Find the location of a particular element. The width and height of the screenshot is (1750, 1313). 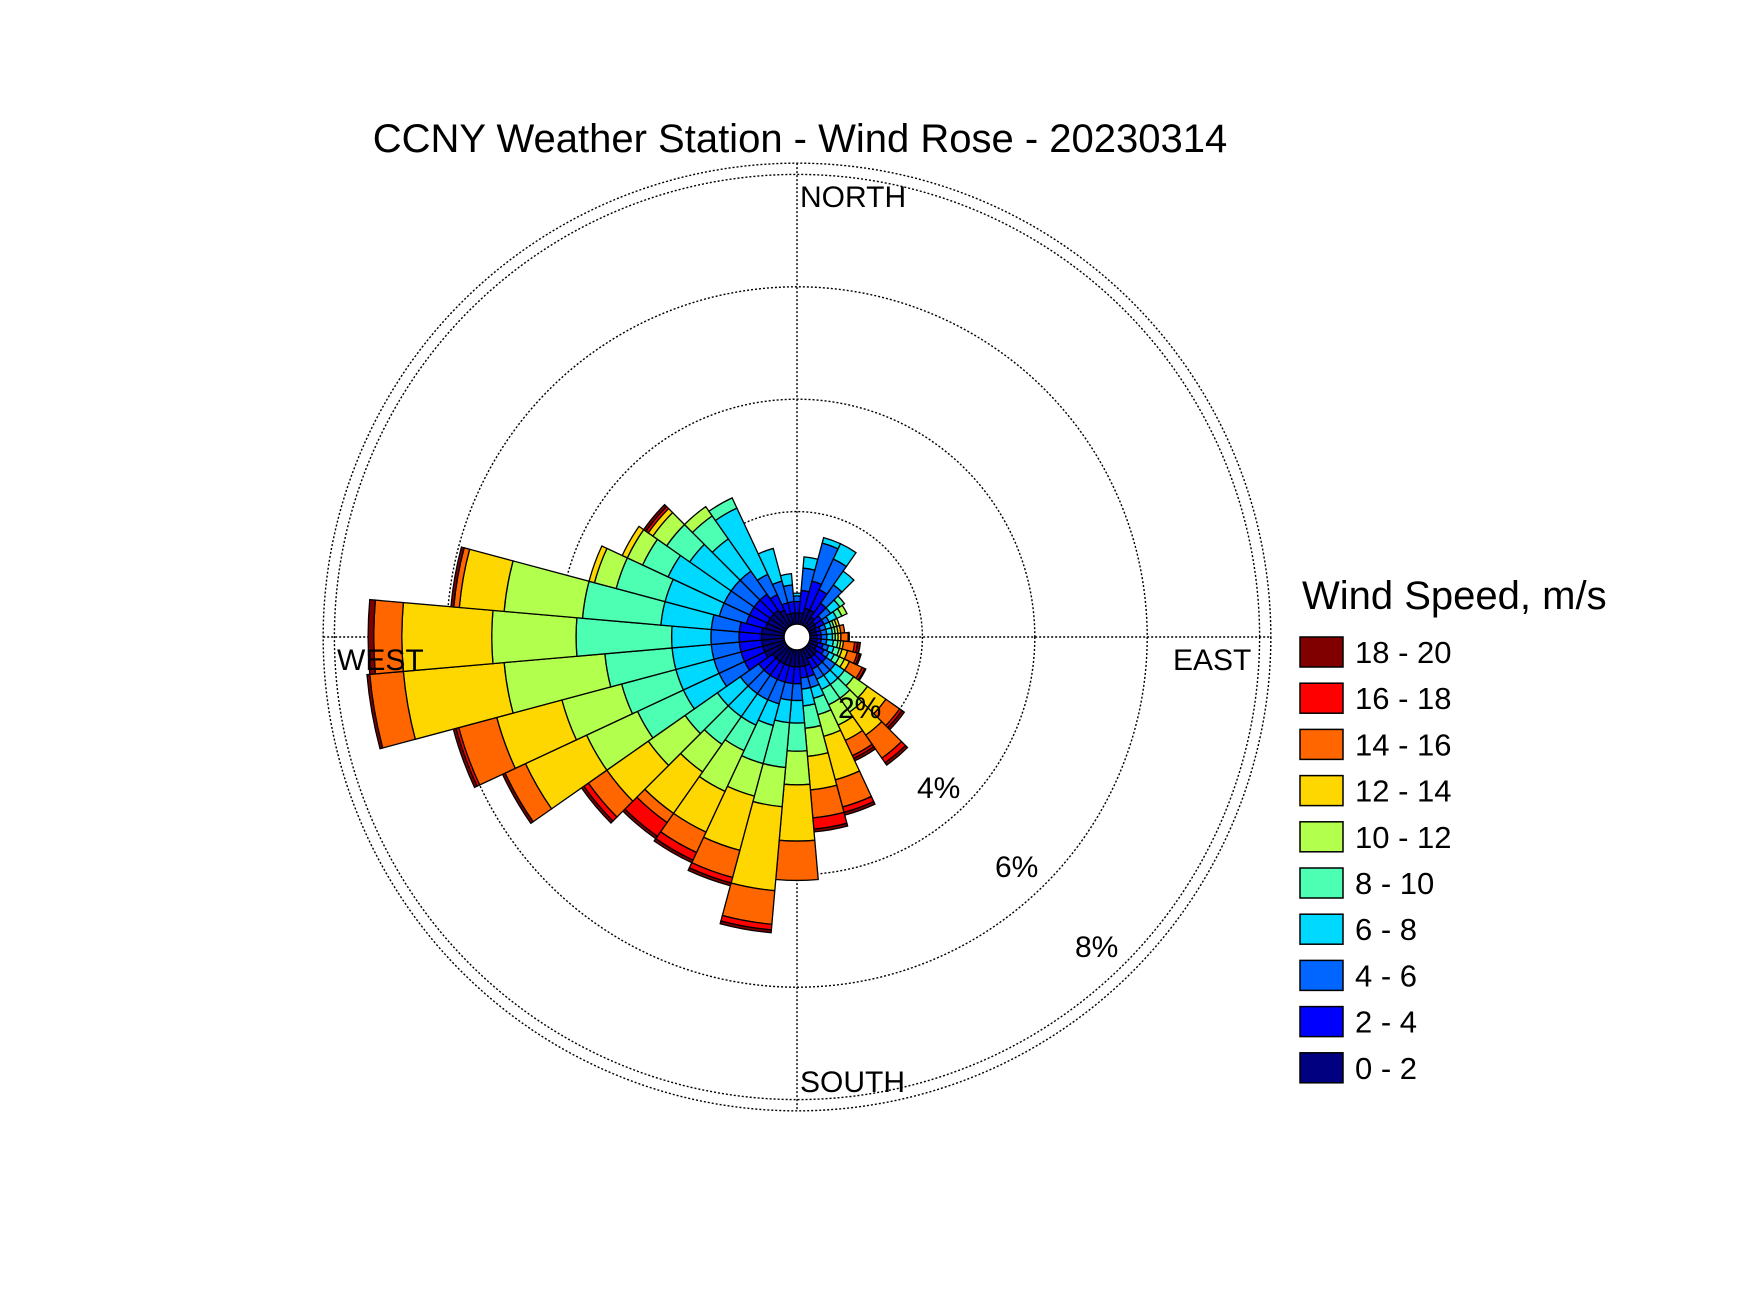

west-label: WEST is located at coordinates (380, 660).